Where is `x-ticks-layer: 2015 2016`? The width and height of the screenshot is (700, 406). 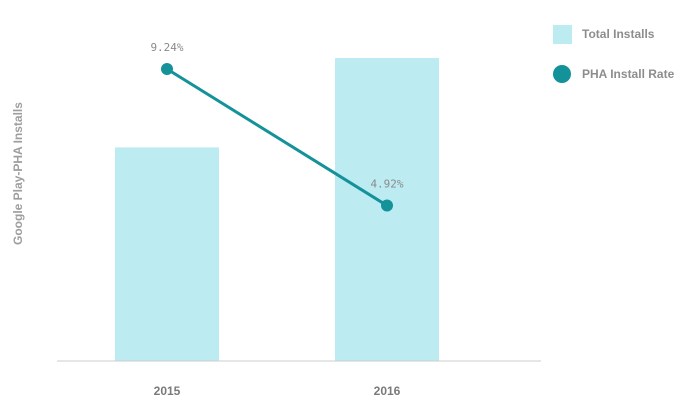 x-ticks-layer: 2015 2016 is located at coordinates (277, 391).